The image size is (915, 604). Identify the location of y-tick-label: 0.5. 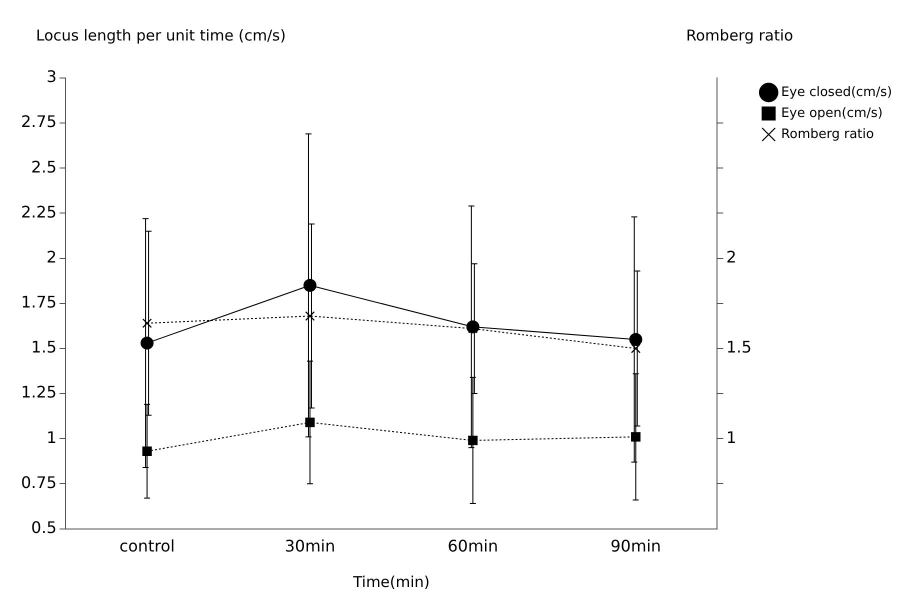
(44, 527).